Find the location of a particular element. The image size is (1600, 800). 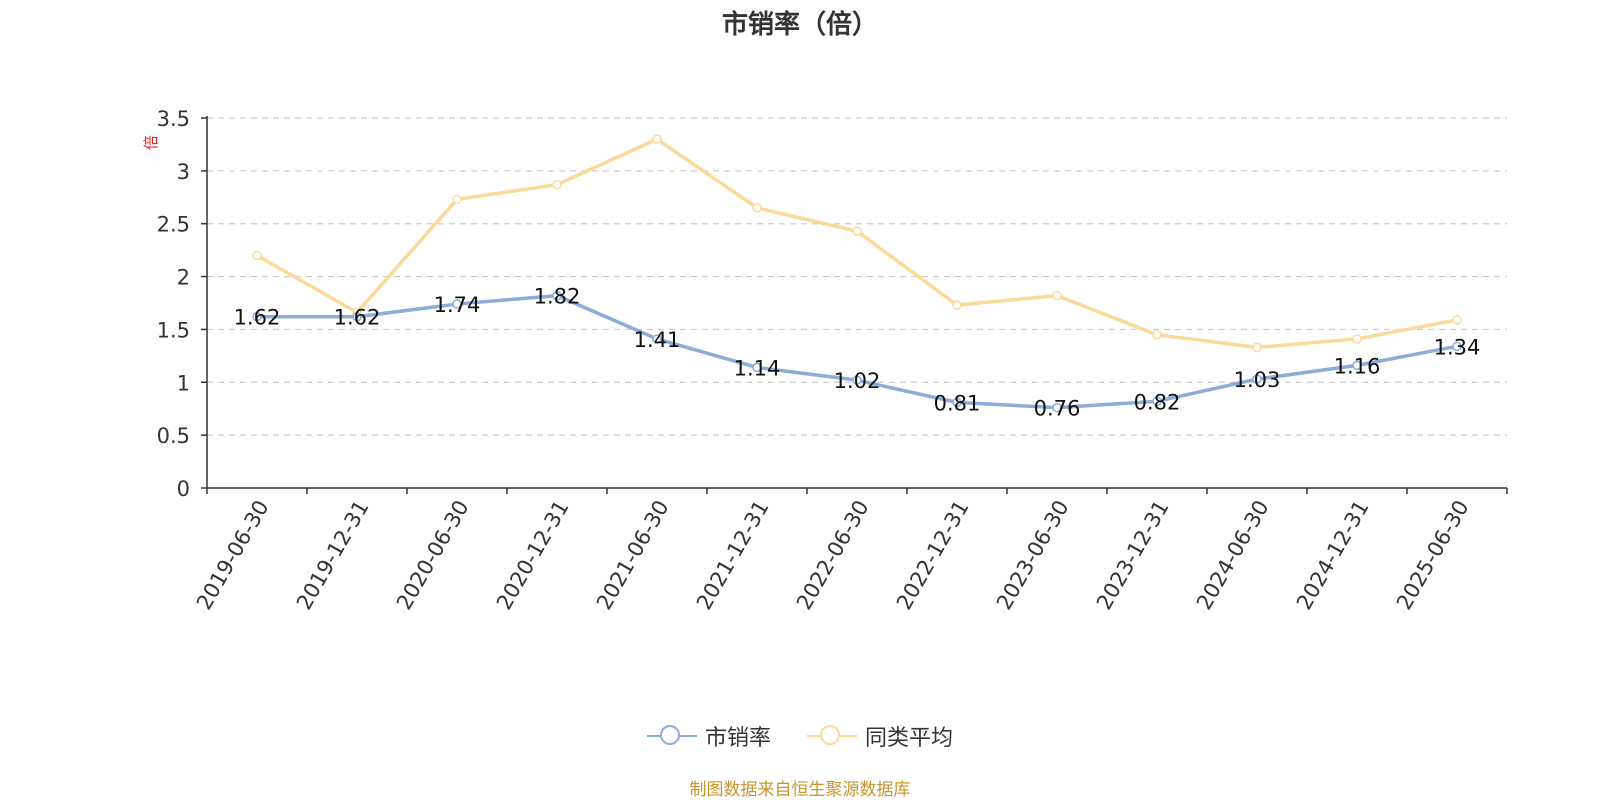

x-tick-label: 2023-06-30 is located at coordinates (1033, 555).